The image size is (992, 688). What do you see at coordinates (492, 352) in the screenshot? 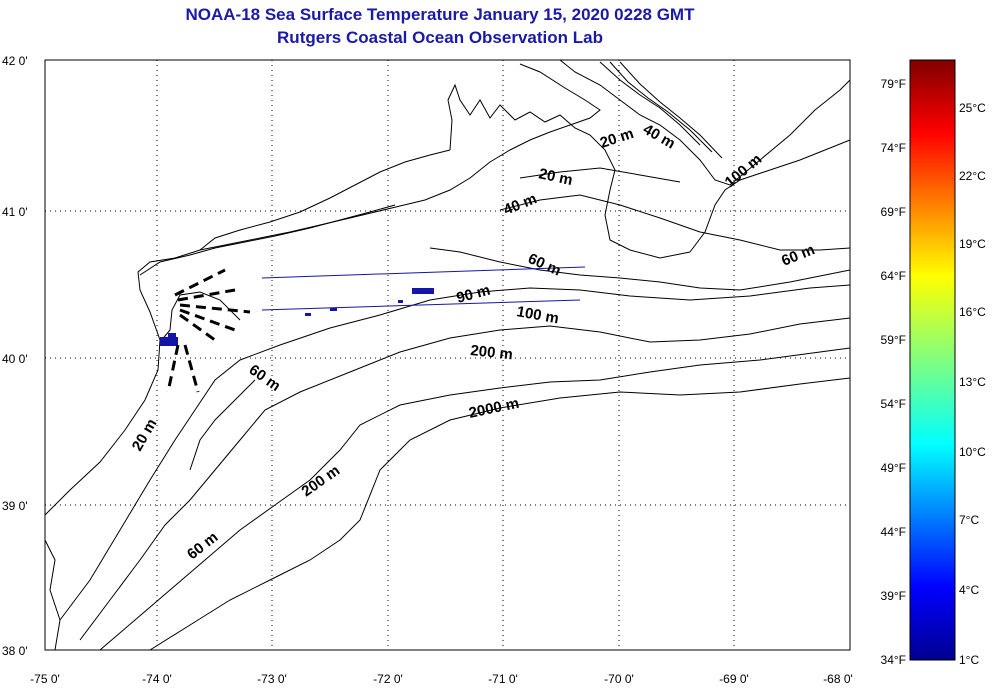
I see `depth-label: 200 m` at bounding box center [492, 352].